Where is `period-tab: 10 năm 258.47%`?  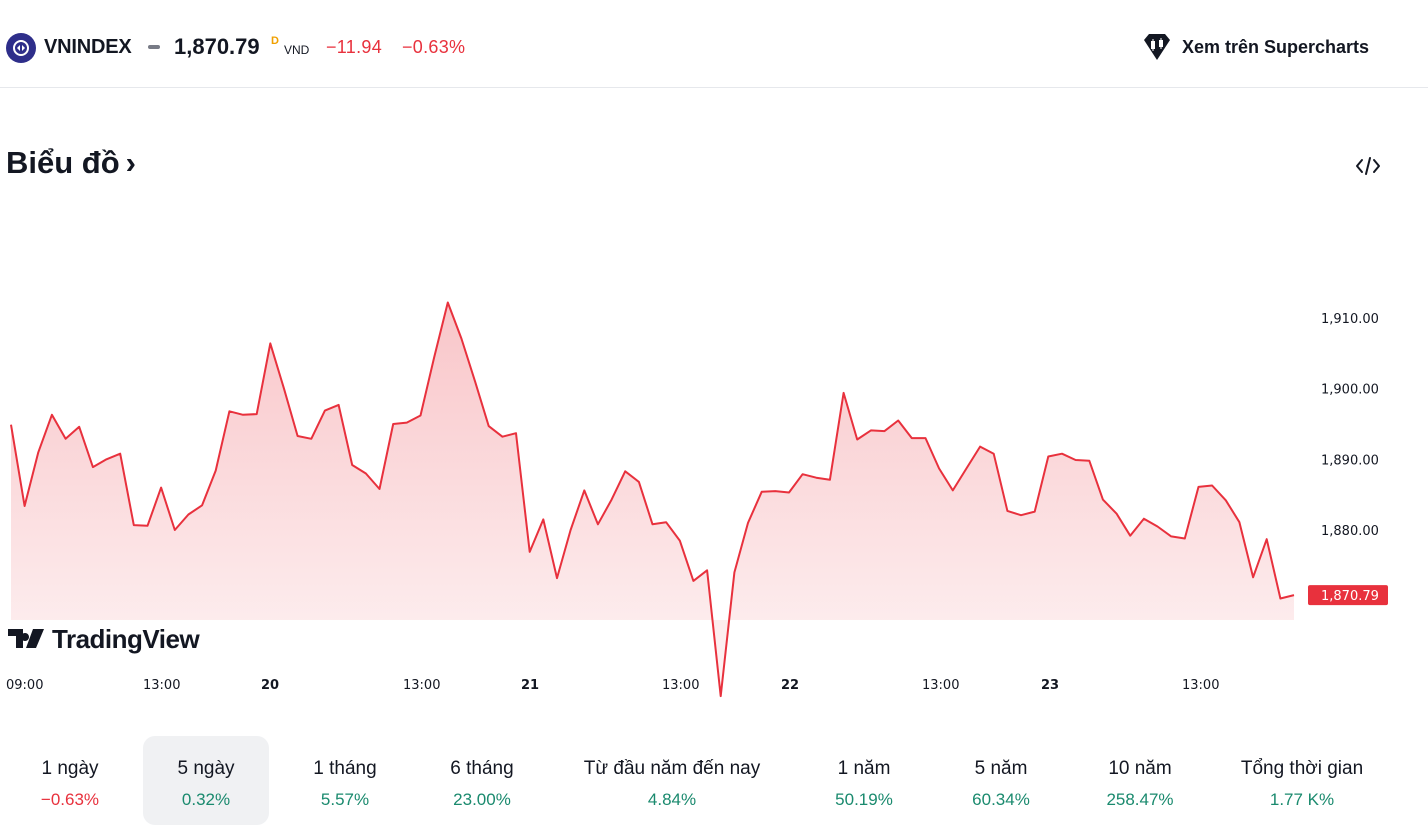
period-tab: 10 năm 258.47% is located at coordinates (1140, 780).